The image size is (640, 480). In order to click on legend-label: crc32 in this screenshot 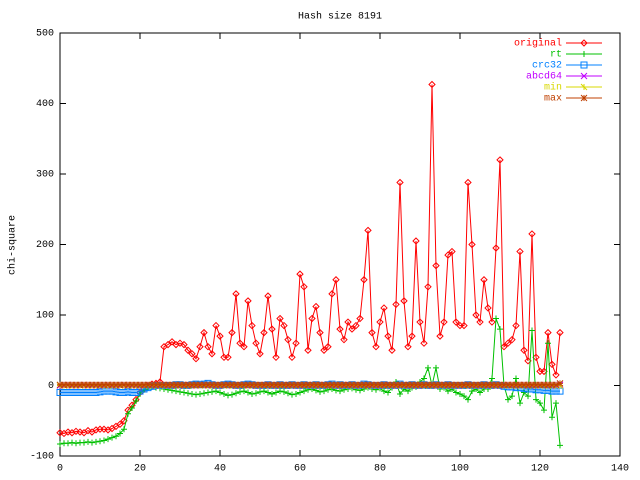, I will do `click(547, 66)`.